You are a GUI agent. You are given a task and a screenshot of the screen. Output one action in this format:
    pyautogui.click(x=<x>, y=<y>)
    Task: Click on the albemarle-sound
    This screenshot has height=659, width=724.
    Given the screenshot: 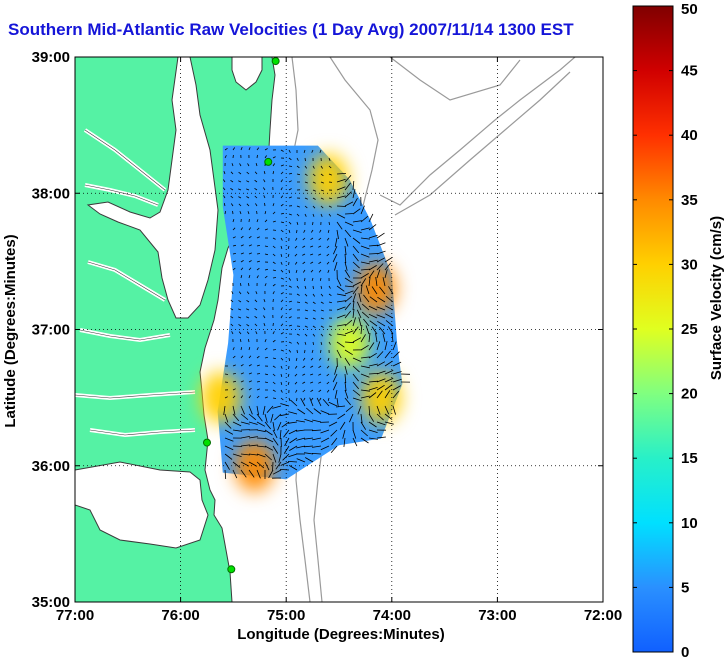 What is the action you would take?
    pyautogui.click(x=142, y=505)
    